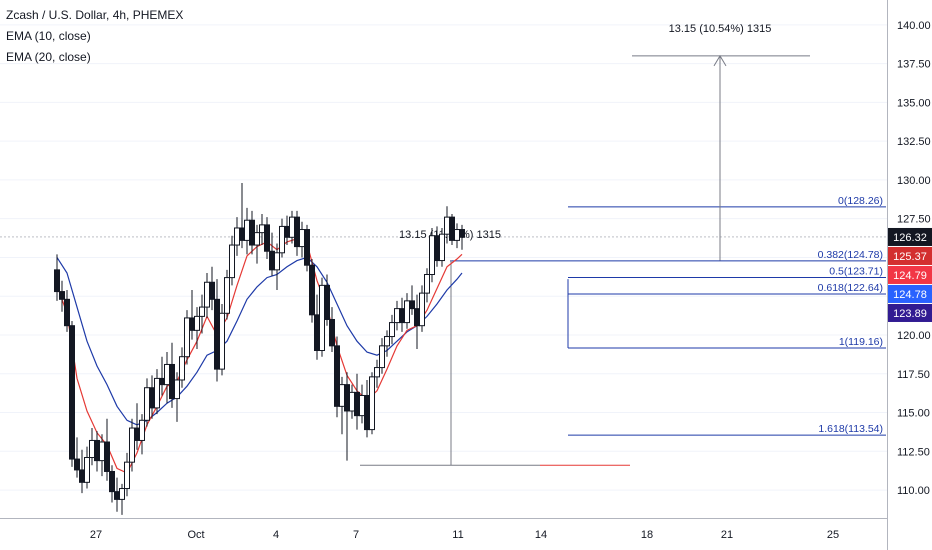 This screenshot has height=550, width=932. What do you see at coordinates (541, 535) in the screenshot?
I see `x-tick-label: 14` at bounding box center [541, 535].